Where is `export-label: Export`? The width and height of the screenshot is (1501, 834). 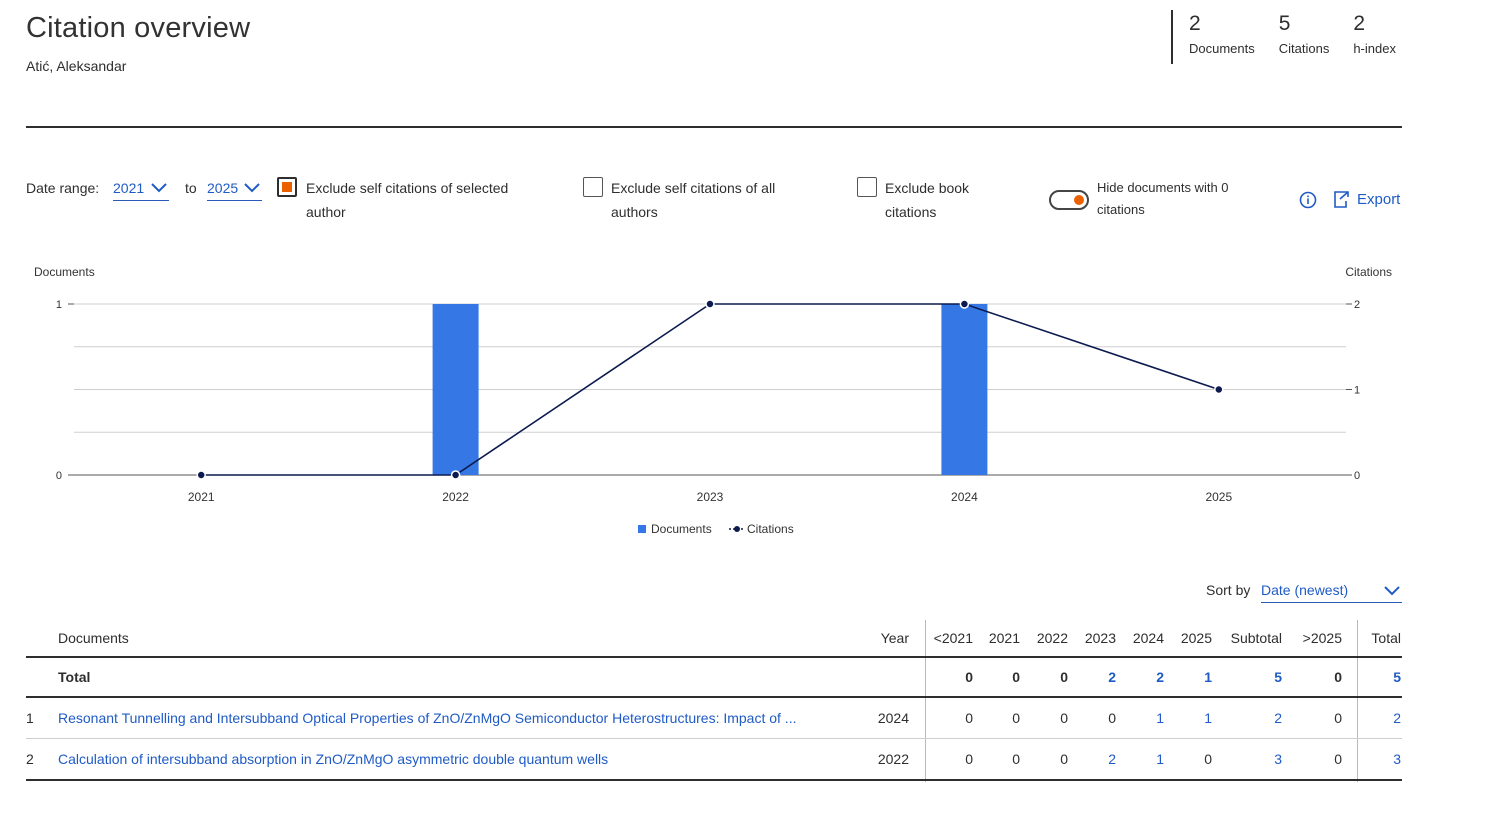
export-label: Export is located at coordinates (1379, 199).